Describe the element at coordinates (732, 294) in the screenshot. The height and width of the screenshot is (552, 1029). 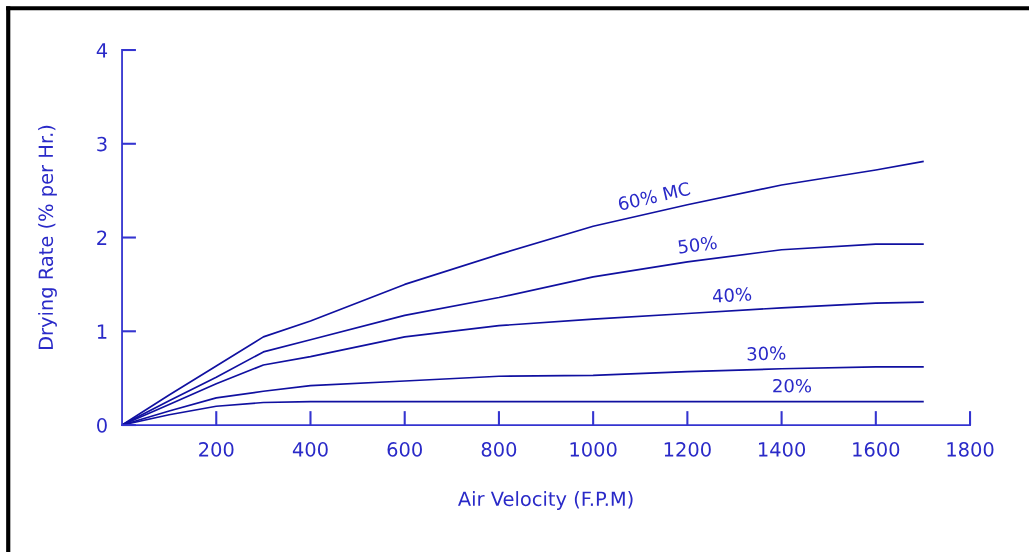
I see `series-label: 40%` at that location.